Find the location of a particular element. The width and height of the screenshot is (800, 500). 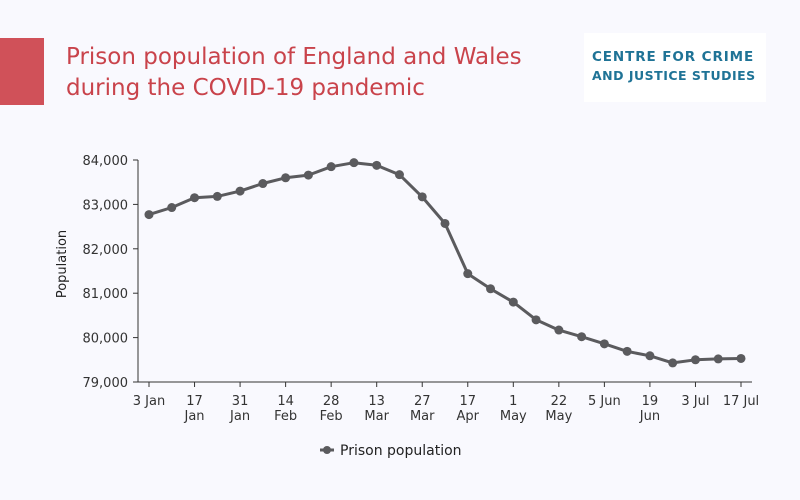

x-tick-label: 31 is located at coordinates (240, 401).